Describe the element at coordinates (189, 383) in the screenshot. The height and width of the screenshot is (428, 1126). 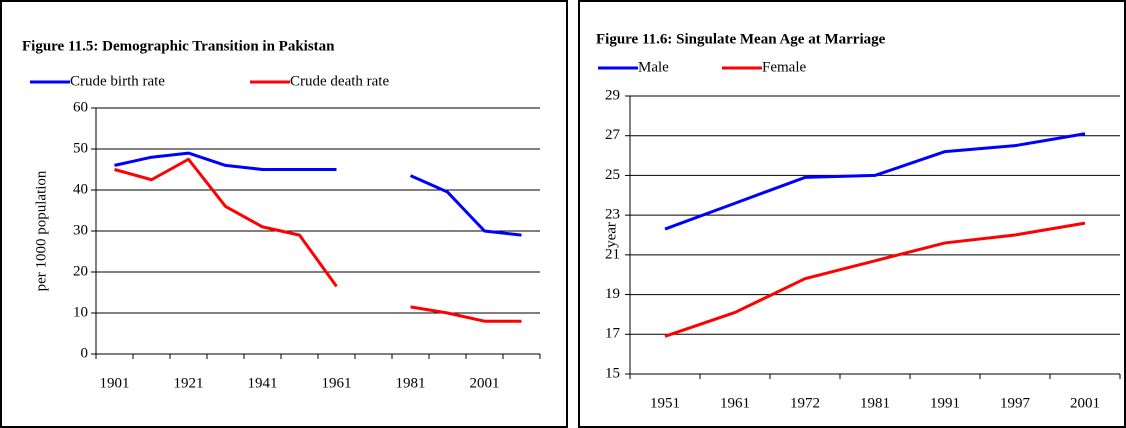
I see `x-tick-label: 1921` at that location.